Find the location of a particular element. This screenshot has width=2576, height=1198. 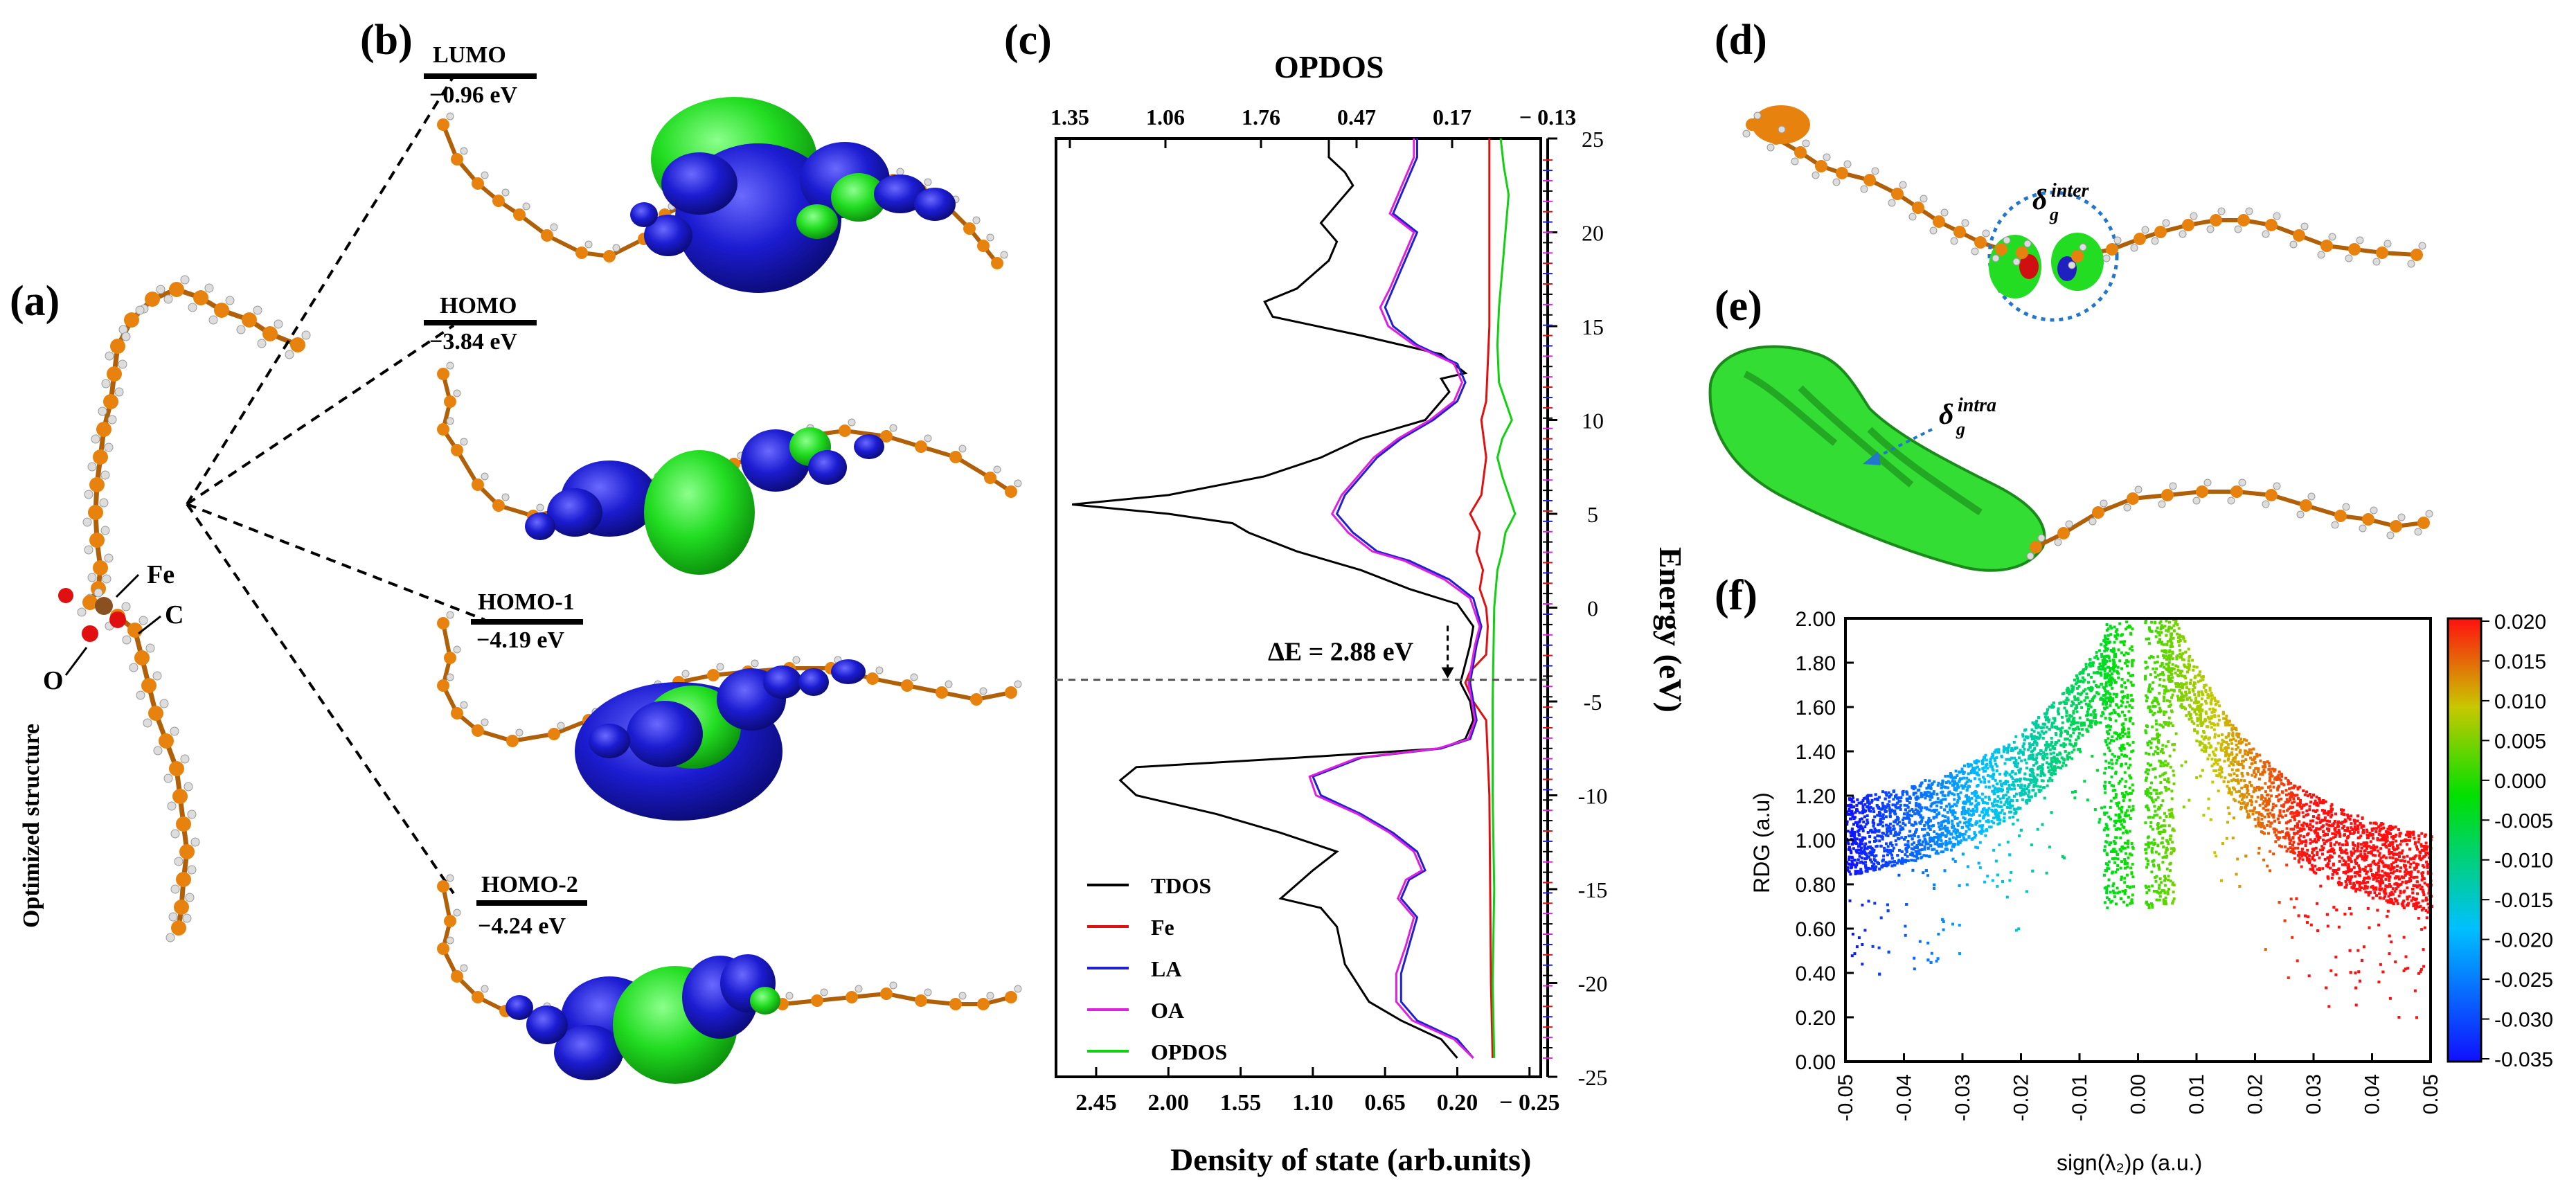

panel-label-a: (a) is located at coordinates (35, 301).